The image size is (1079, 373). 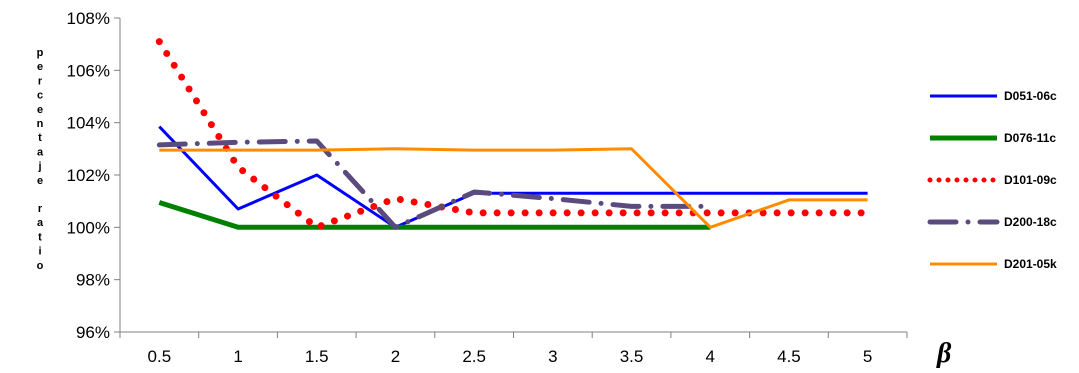 I want to click on x-tick-label: 1.5, so click(x=317, y=356).